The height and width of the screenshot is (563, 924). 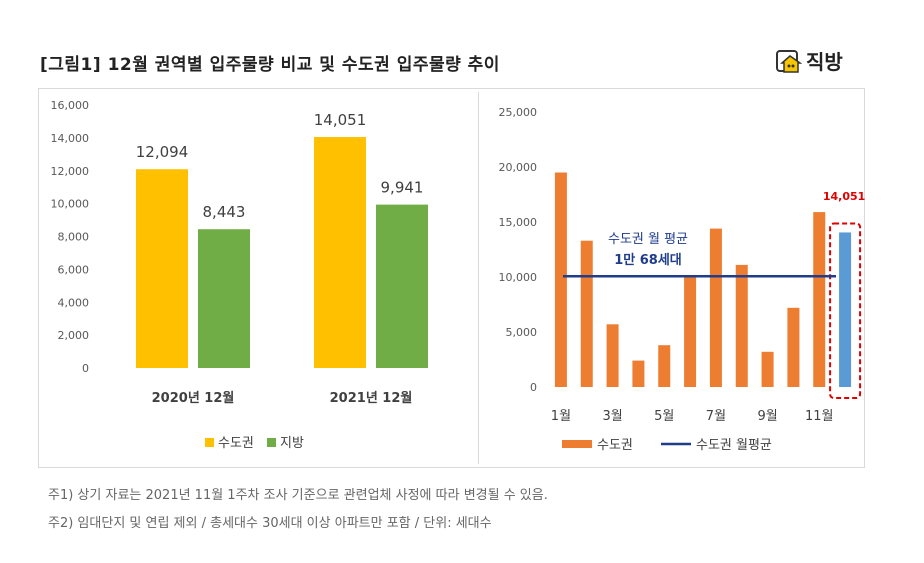 I want to click on c2-xtick-label: 1월, so click(x=561, y=416).